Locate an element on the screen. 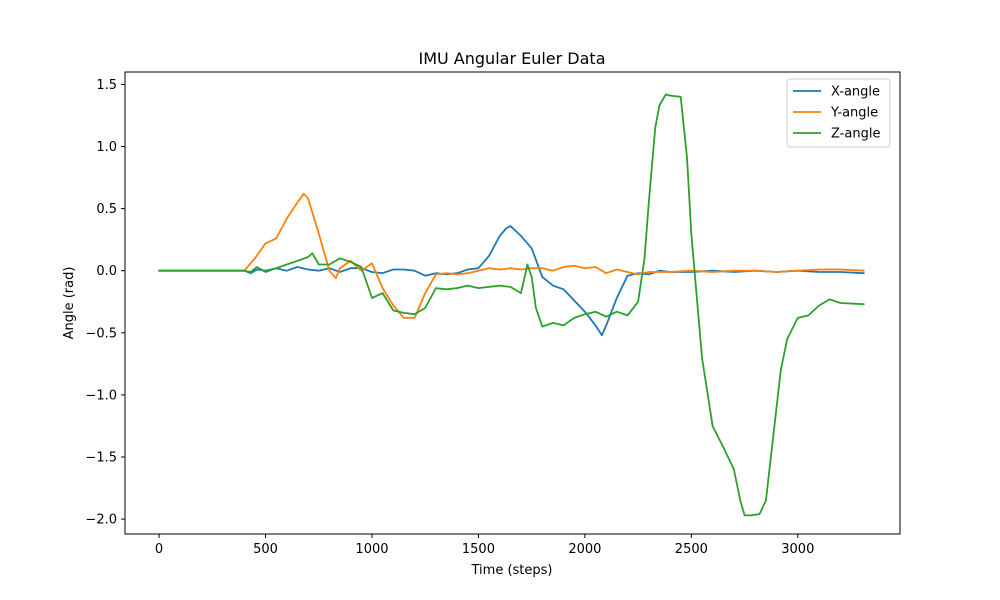  x-tick-label: 3000 is located at coordinates (797, 549).